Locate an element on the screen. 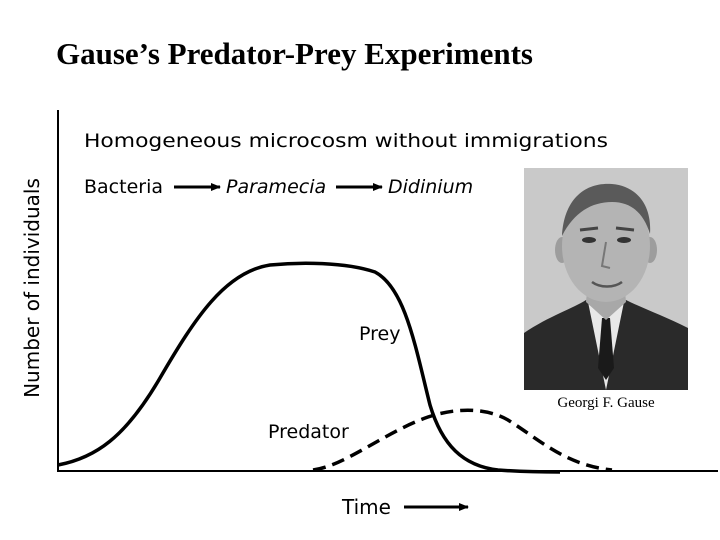 The height and width of the screenshot is (540, 720). portrait-image is located at coordinates (606, 279).